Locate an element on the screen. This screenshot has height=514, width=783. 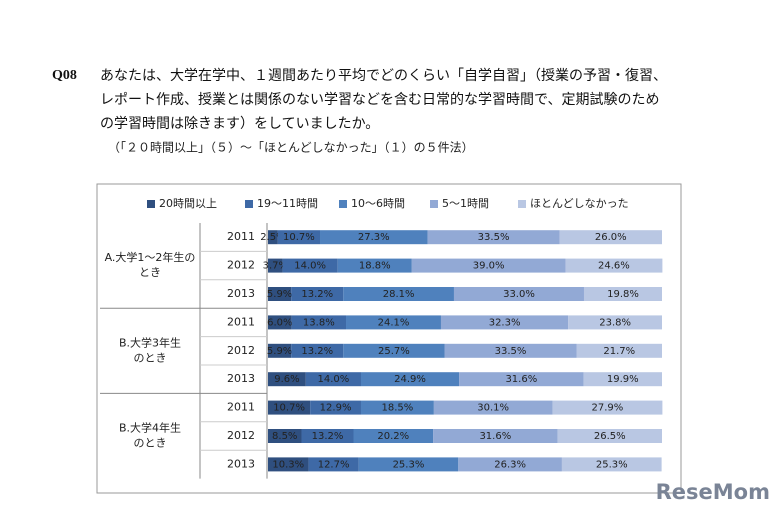
value-label: 10.3% is located at coordinates (288, 464).